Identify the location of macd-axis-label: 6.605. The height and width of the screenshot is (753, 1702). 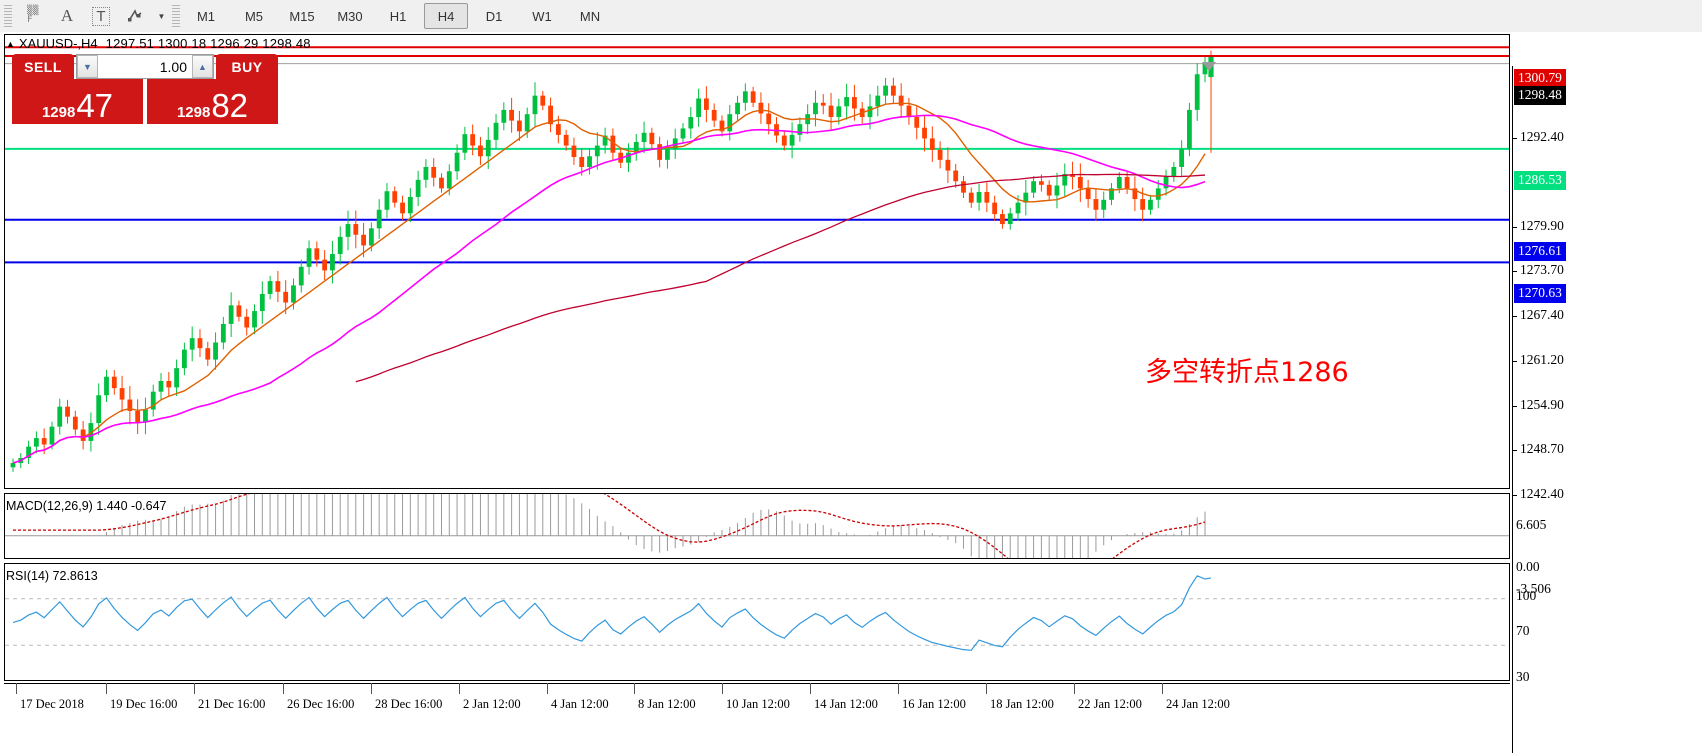
(1531, 524).